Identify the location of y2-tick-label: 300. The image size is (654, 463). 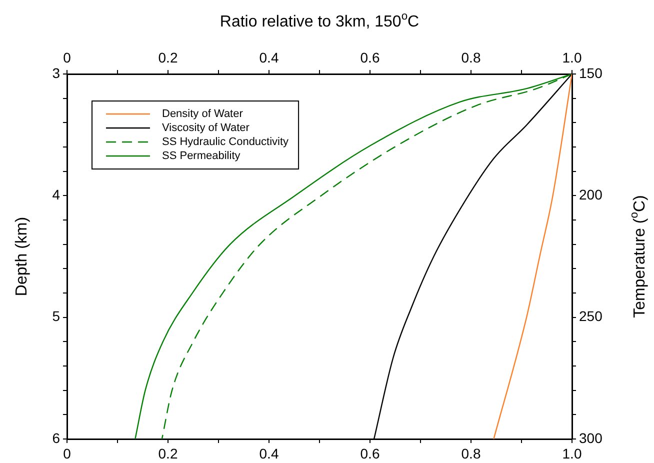
(591, 438).